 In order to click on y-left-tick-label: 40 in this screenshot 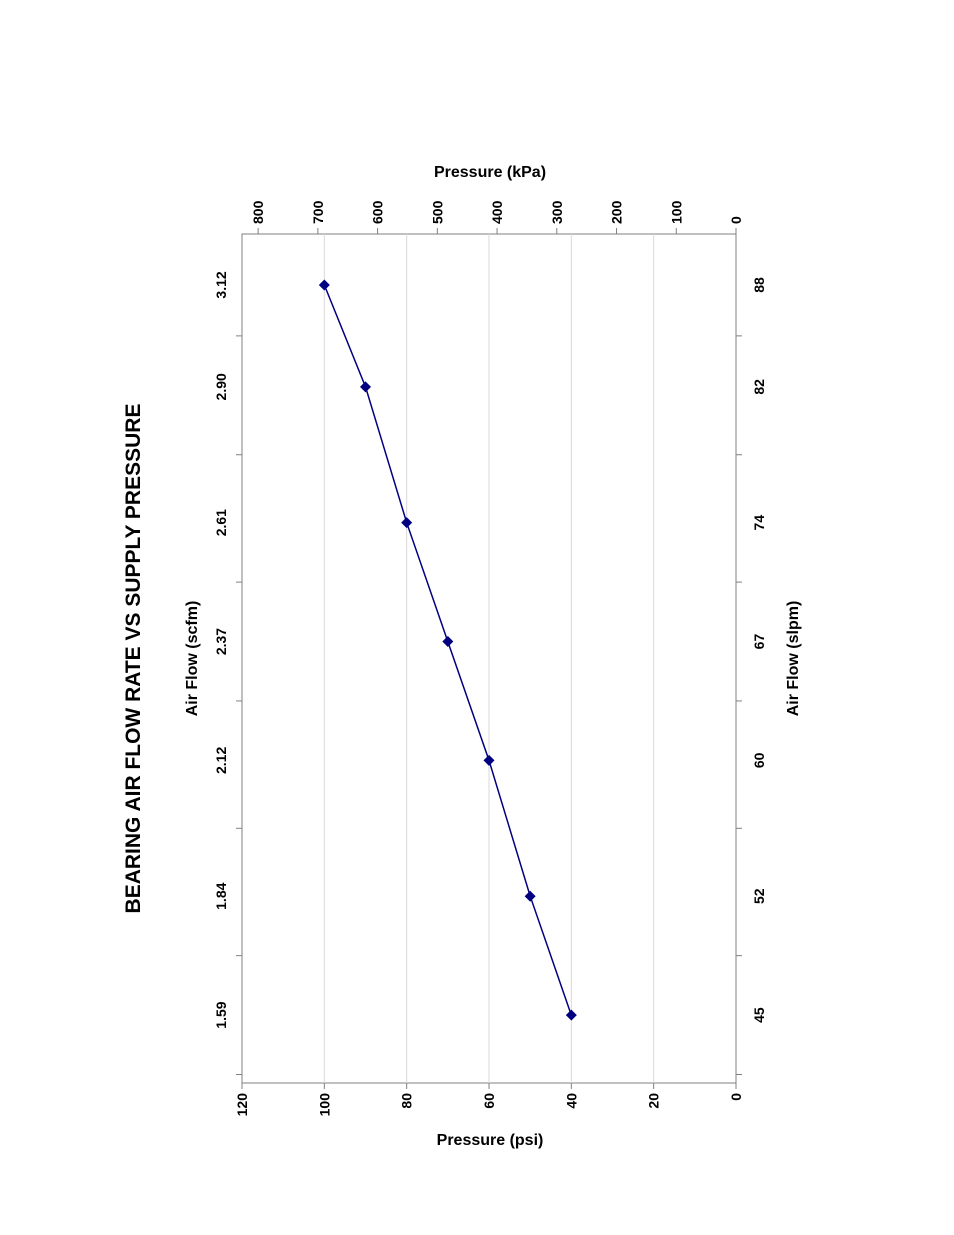, I will do `click(571, 1101)`.